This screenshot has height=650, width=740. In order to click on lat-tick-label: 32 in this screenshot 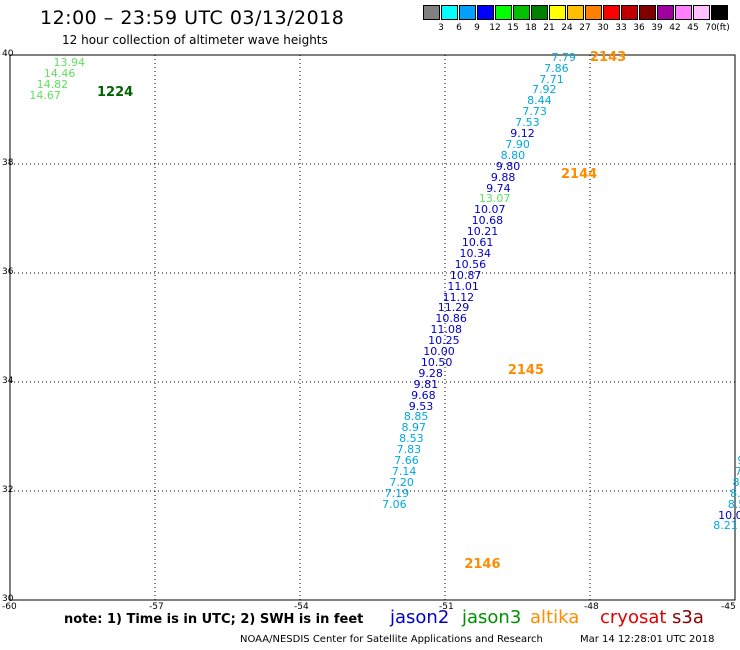, I will do `click(7, 490)`.